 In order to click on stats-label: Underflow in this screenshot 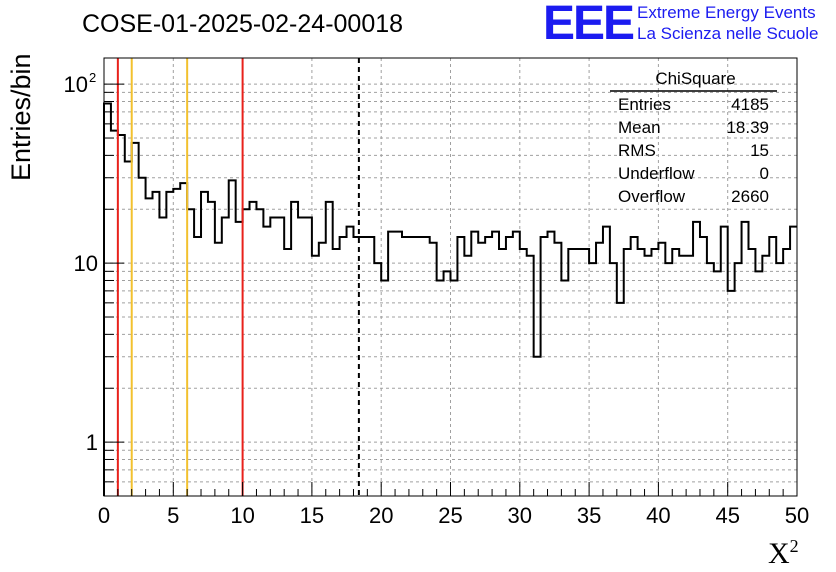, I will do `click(656, 173)`.